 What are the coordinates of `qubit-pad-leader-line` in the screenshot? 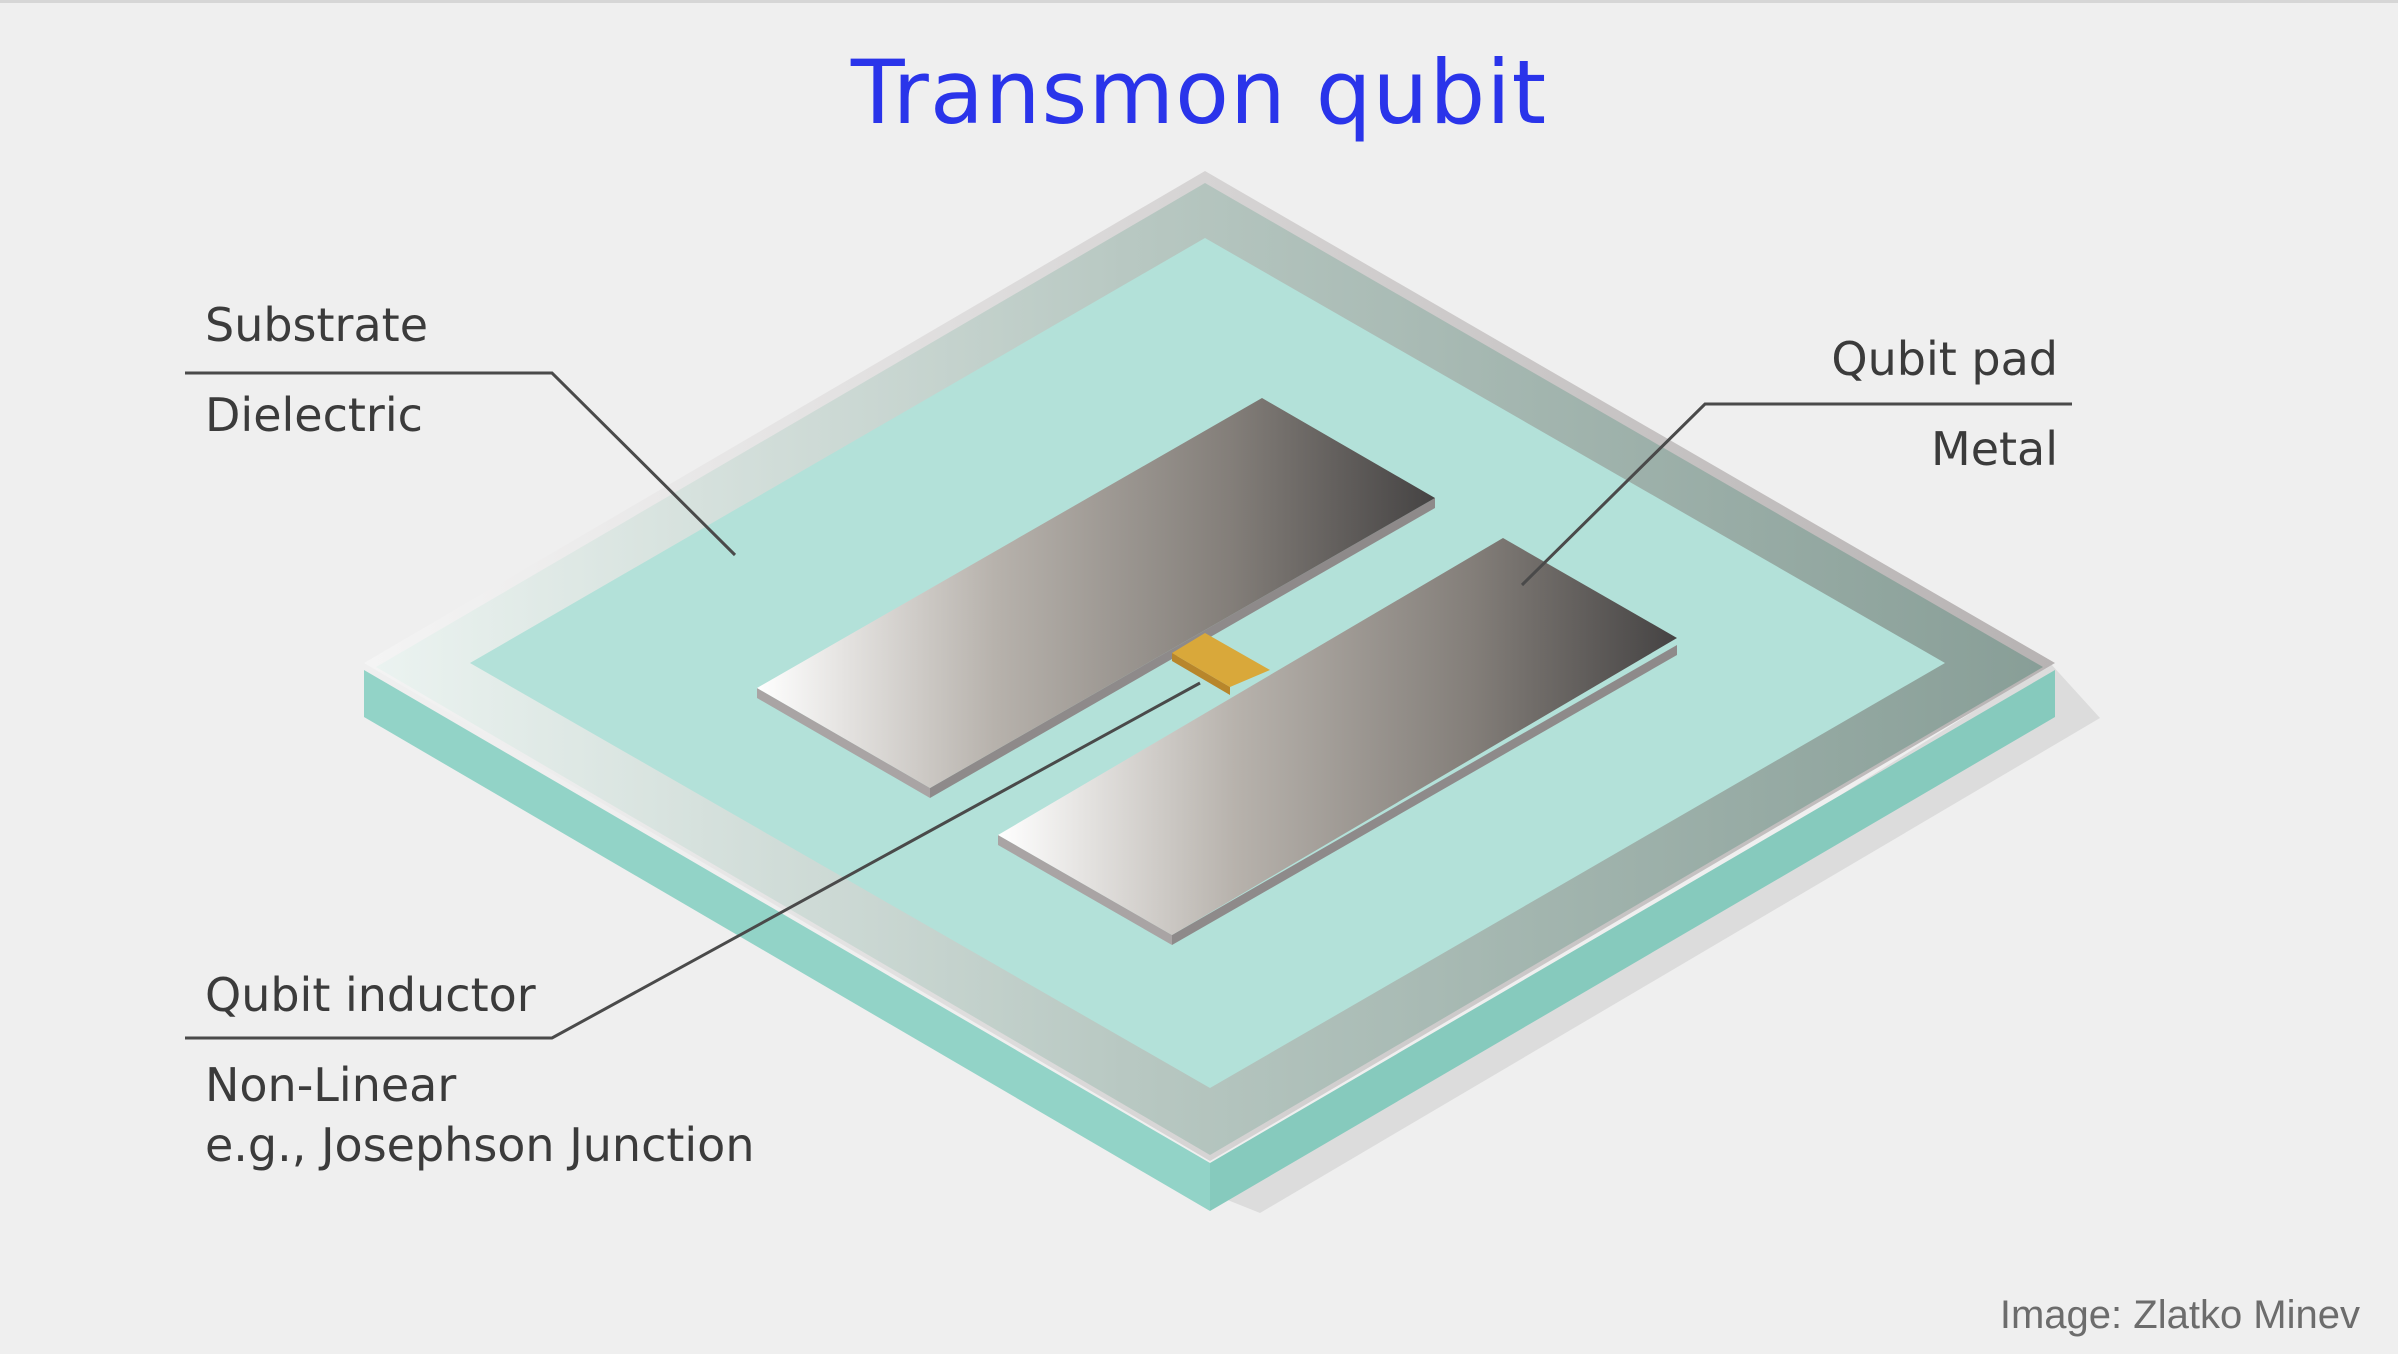 It's located at (1796, 494).